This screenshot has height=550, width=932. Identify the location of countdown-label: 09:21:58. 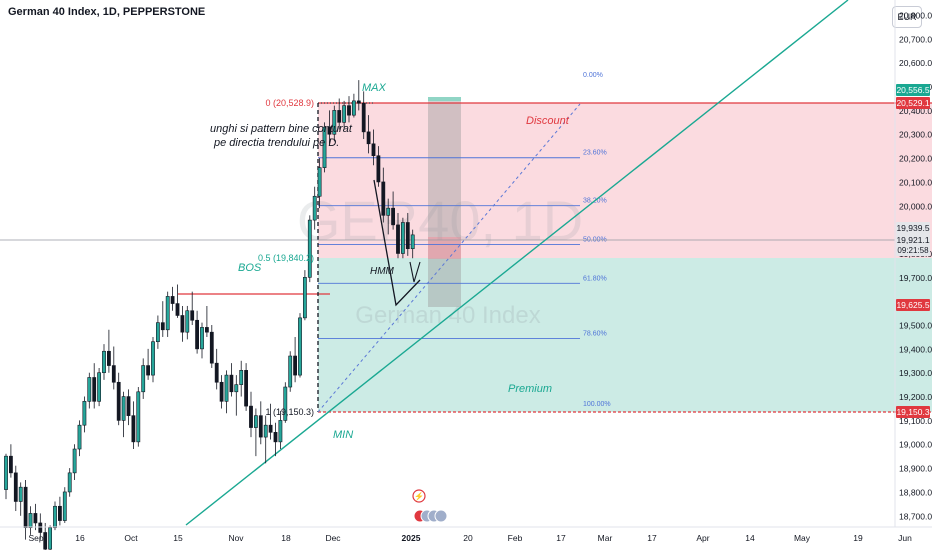
(913, 250).